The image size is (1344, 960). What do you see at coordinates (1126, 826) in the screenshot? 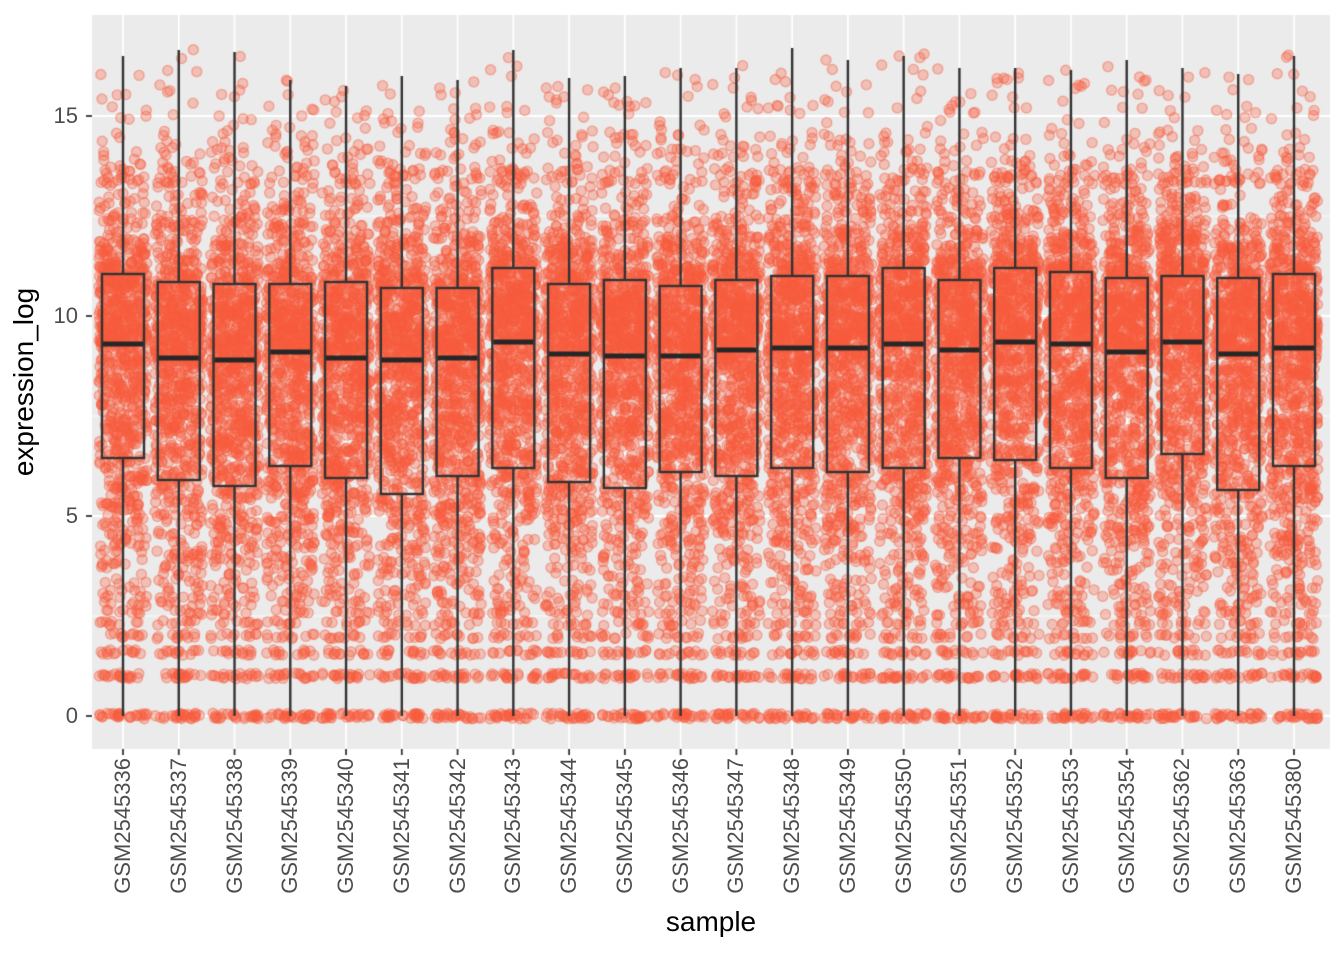
I see `x-tick-label: GSM2545354` at bounding box center [1126, 826].